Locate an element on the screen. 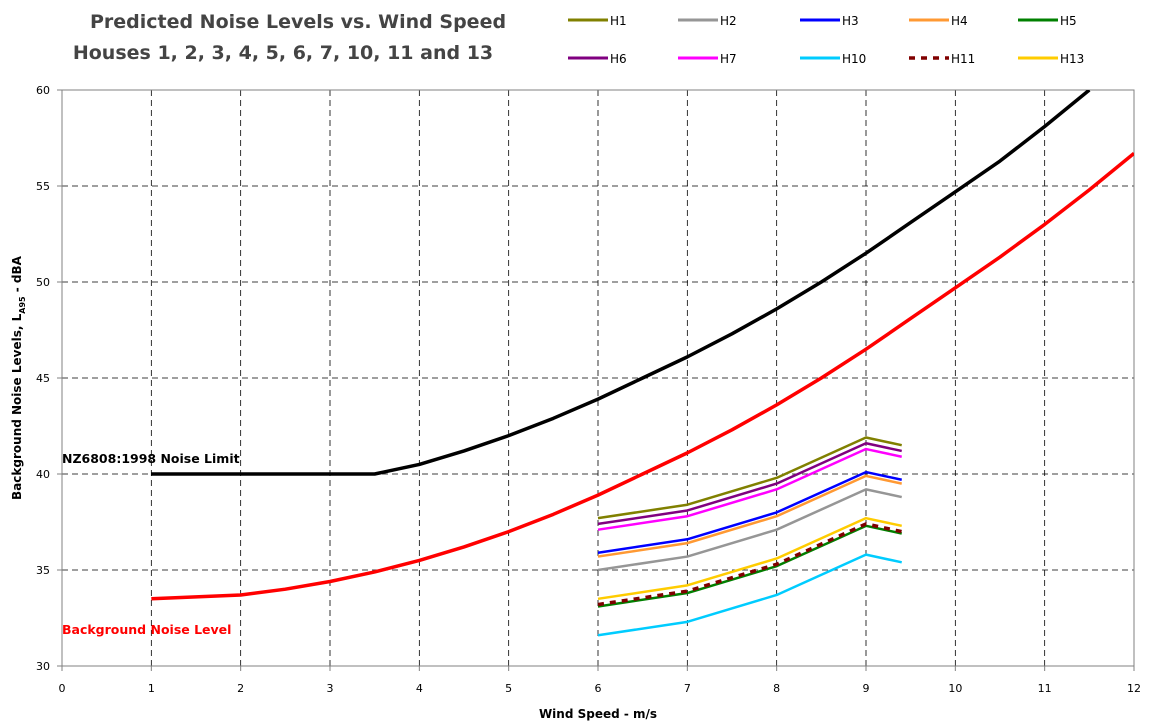 This screenshot has height=727, width=1150. x-tick-label: 7 is located at coordinates (687, 688).